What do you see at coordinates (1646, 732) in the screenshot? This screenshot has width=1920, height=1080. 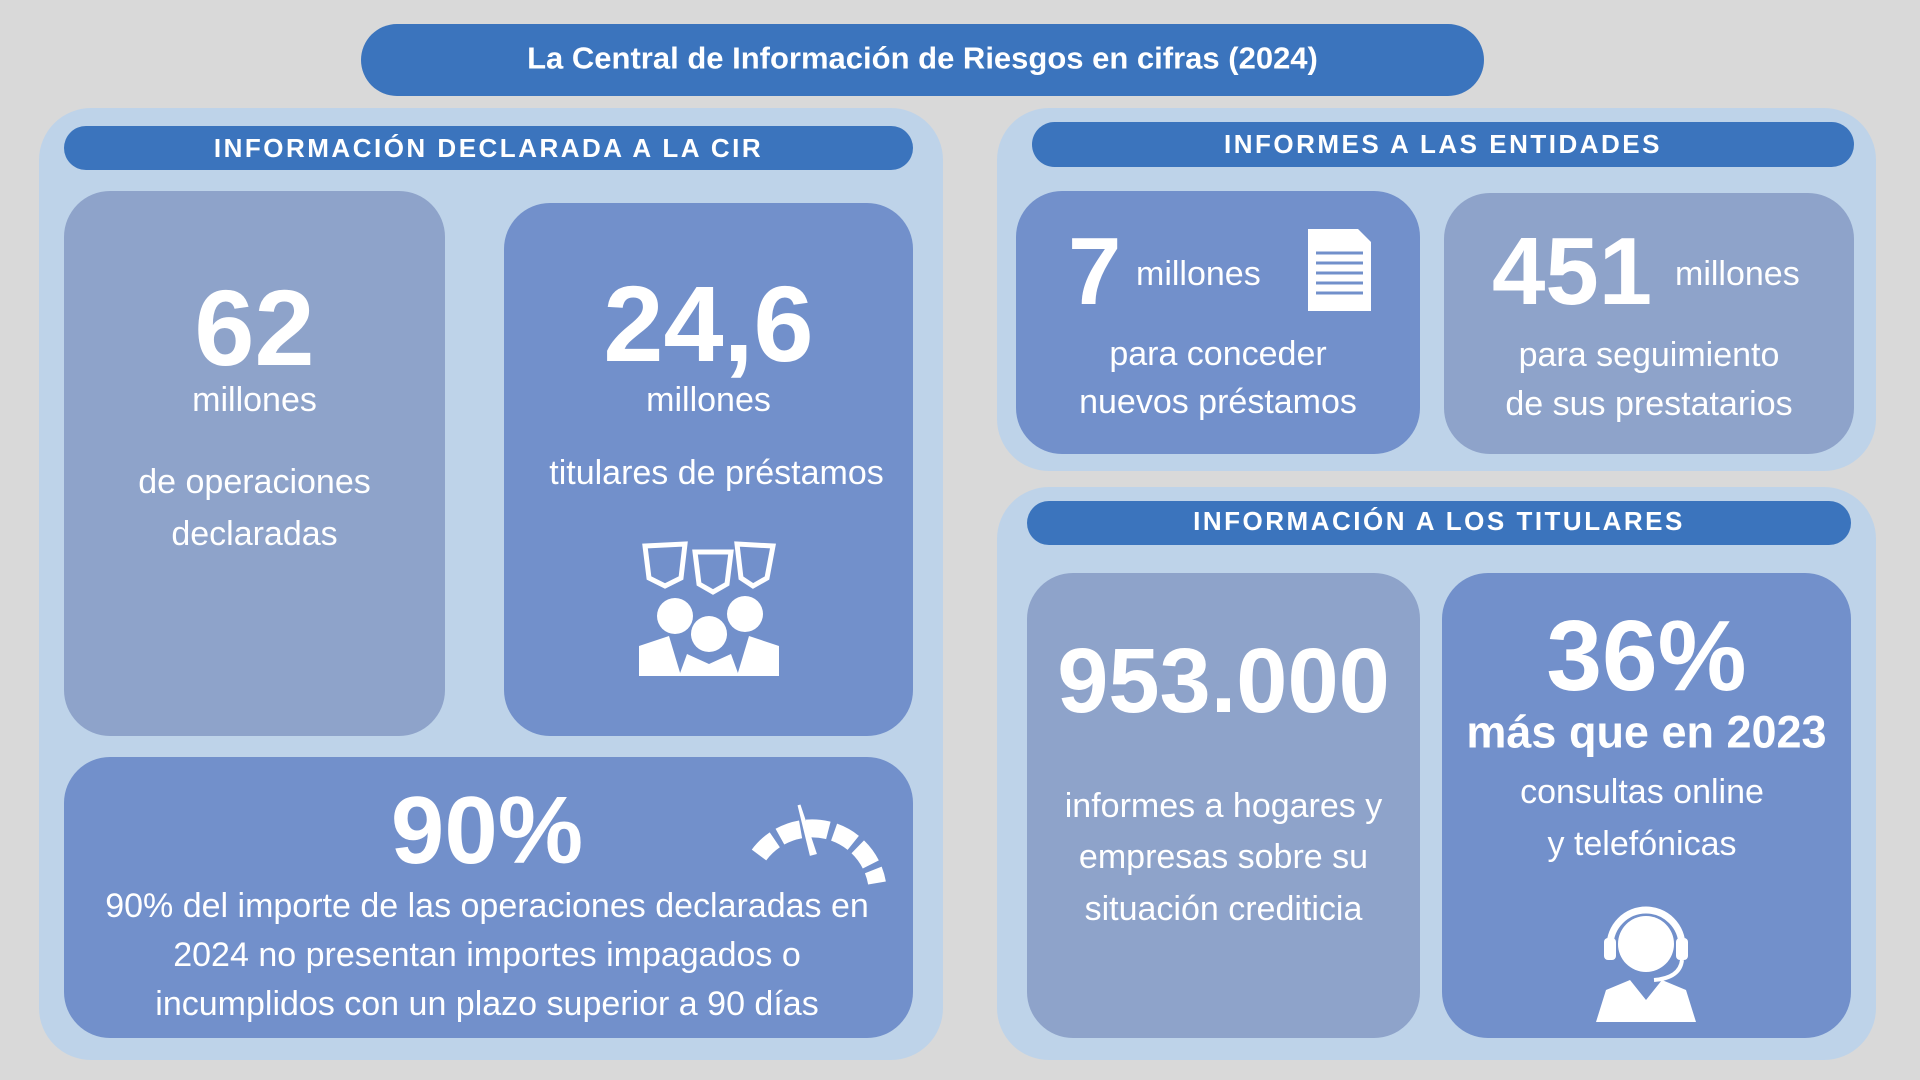 I see `card-unit: más que en 2023` at bounding box center [1646, 732].